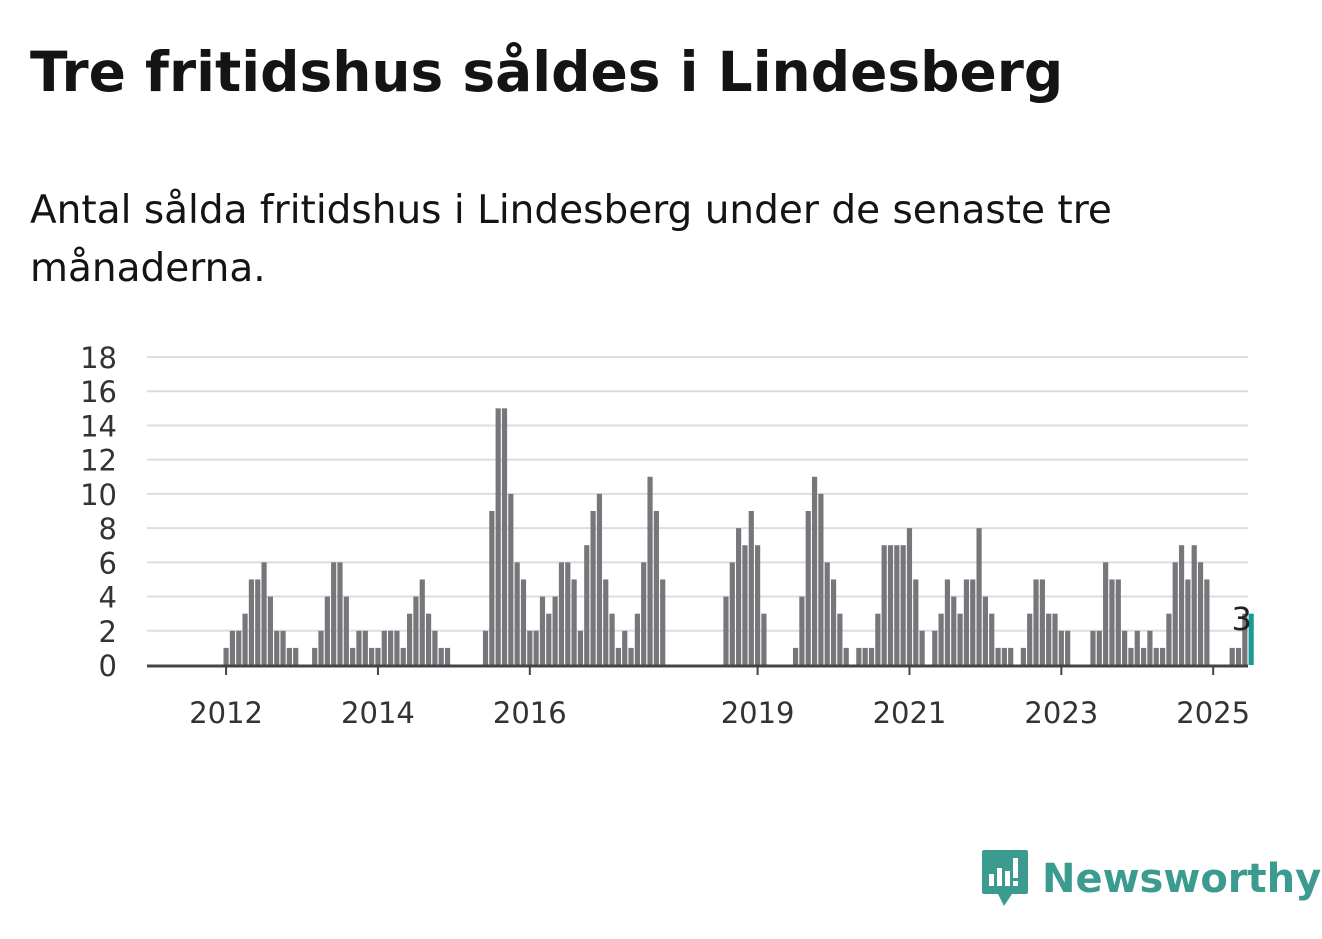 The height and width of the screenshot is (939, 1322). I want to click on y-tick-label: 10, so click(98, 495).